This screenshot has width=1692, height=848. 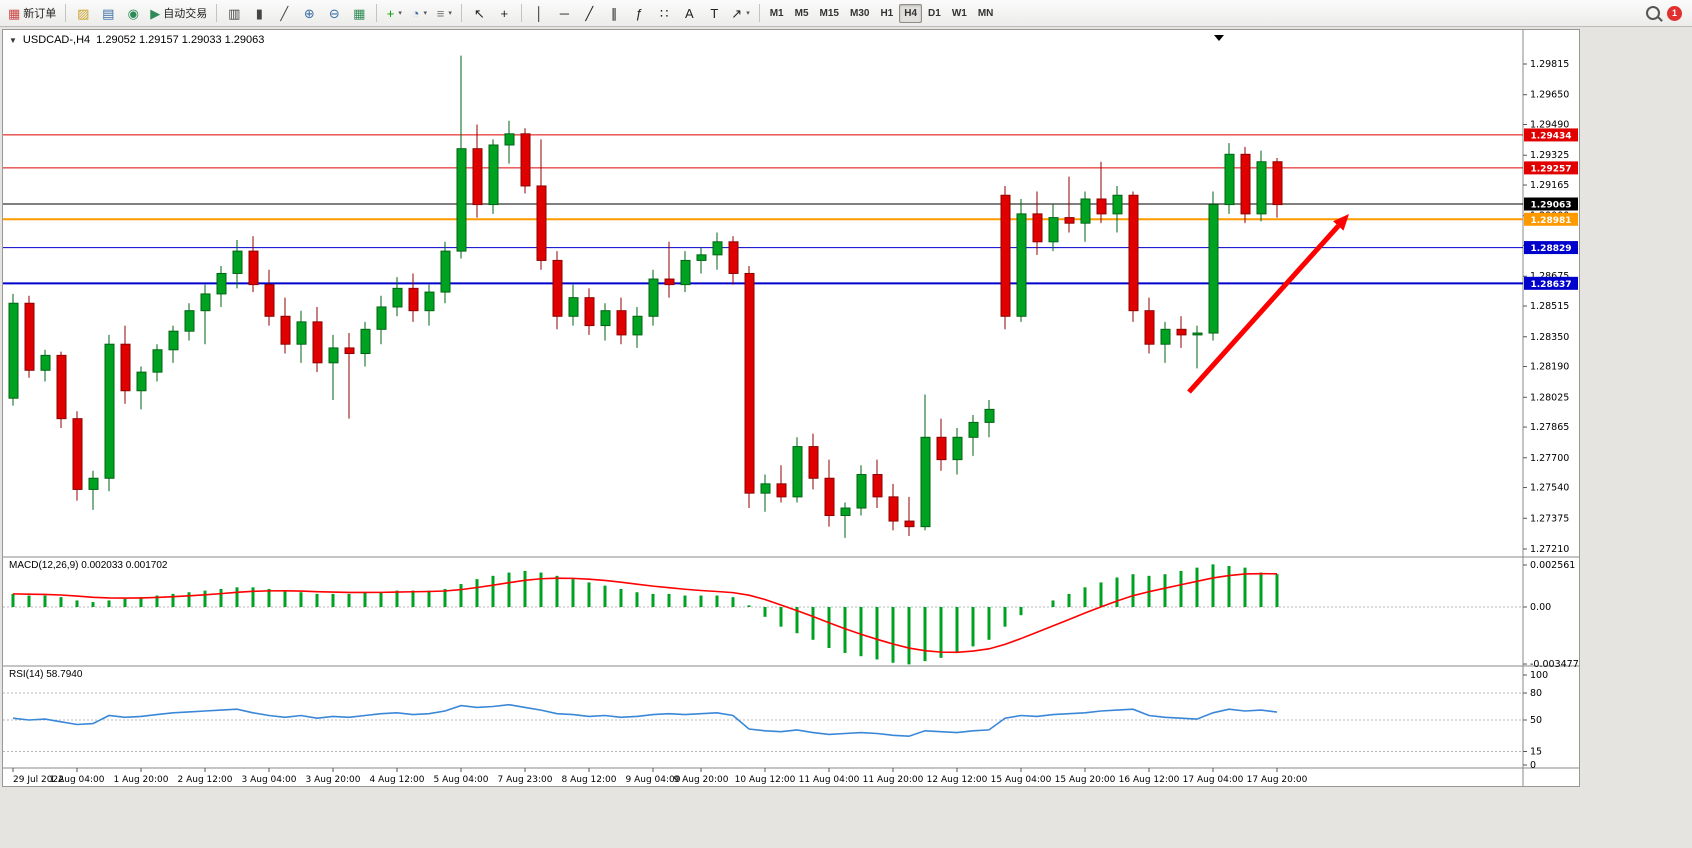 I want to click on auto-trading-button-label: 自动交易, so click(x=185, y=14).